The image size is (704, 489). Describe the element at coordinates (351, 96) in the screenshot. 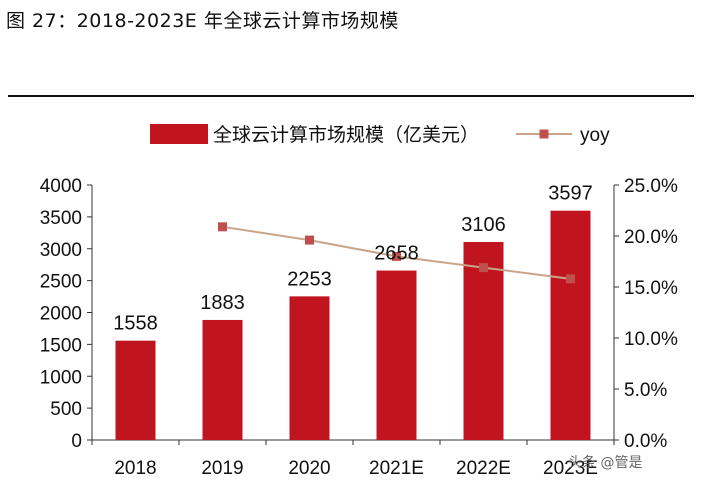

I see `title-divider` at that location.